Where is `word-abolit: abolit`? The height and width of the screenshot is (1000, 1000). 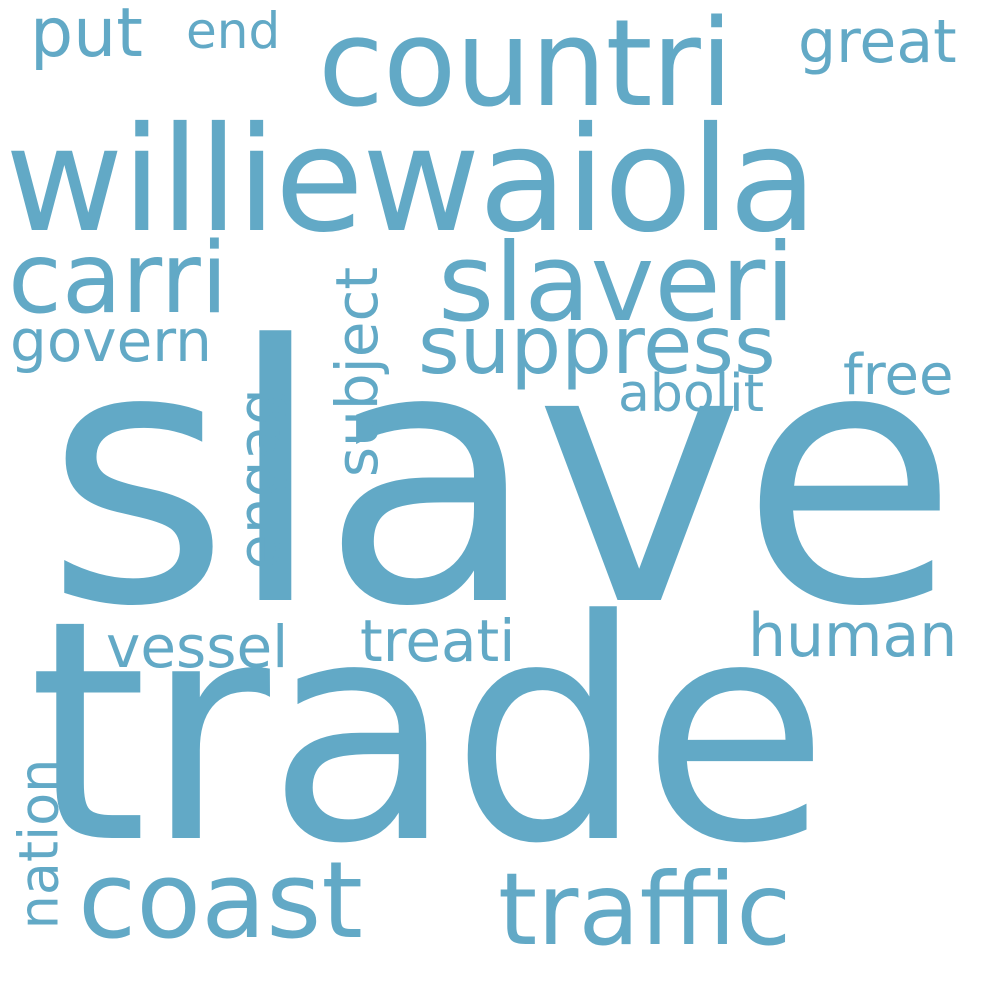 word-abolit: abolit is located at coordinates (691, 394).